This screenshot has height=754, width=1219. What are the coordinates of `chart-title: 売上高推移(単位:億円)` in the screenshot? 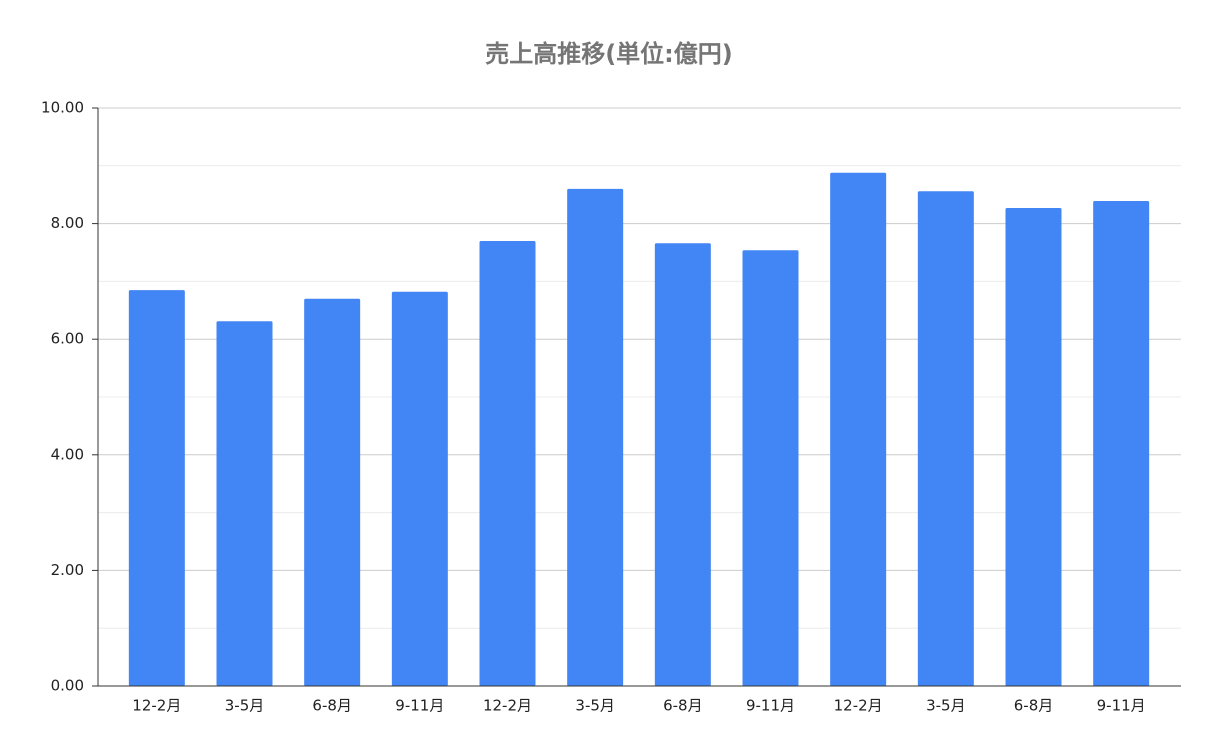 It's located at (609, 54).